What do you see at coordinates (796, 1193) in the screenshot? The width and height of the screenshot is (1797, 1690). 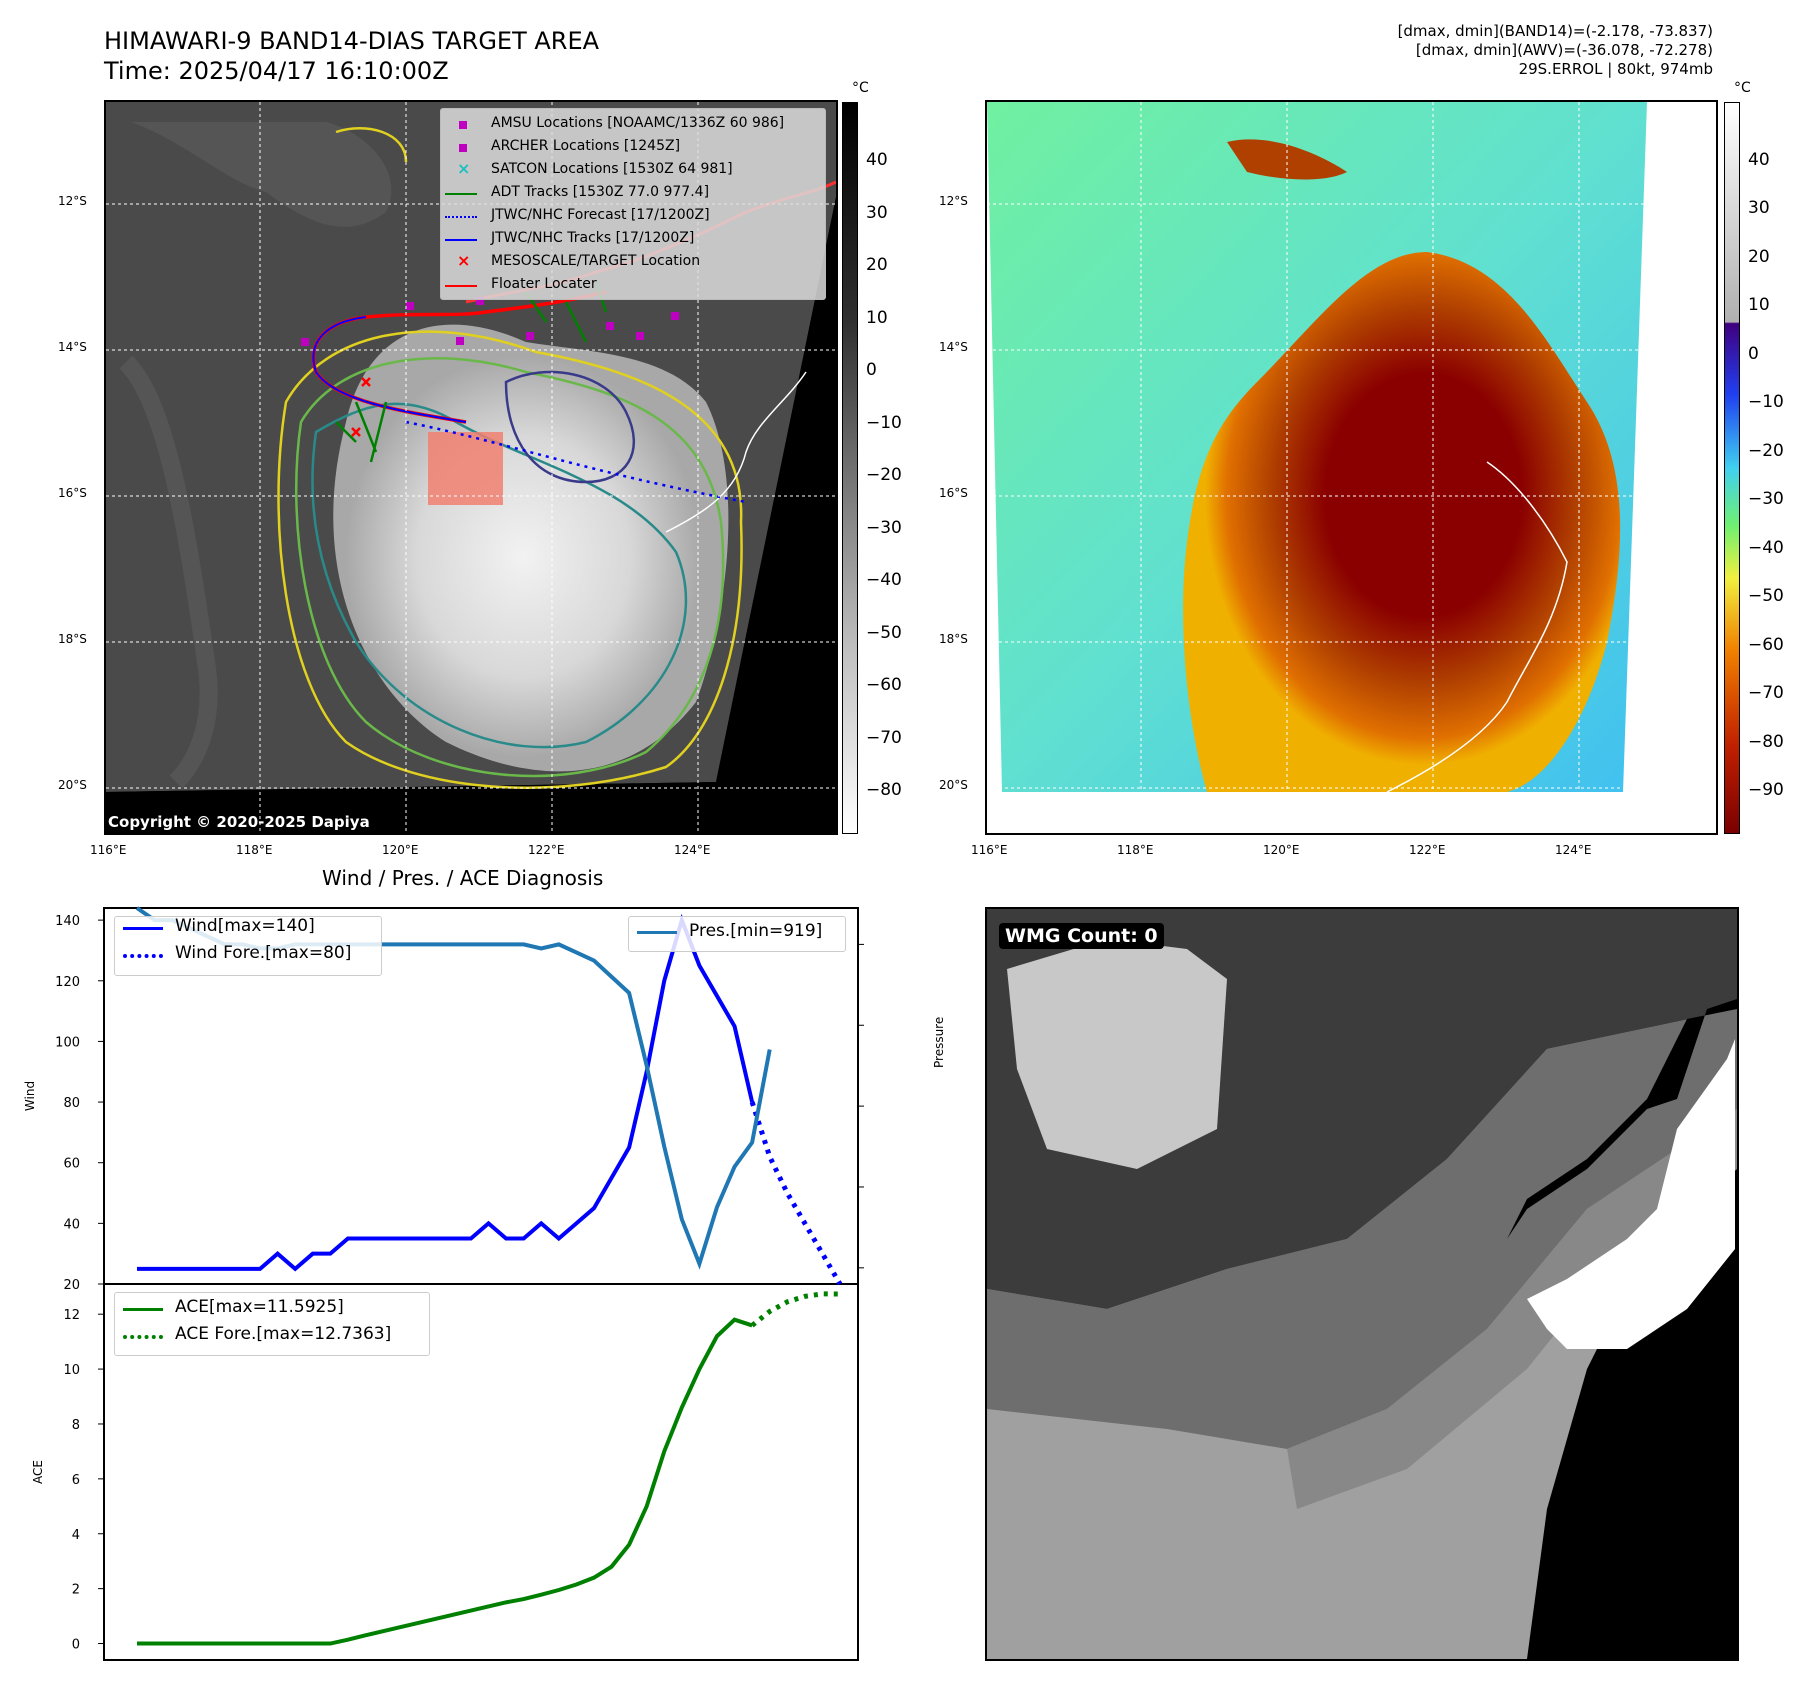 I see `series-1-line` at bounding box center [796, 1193].